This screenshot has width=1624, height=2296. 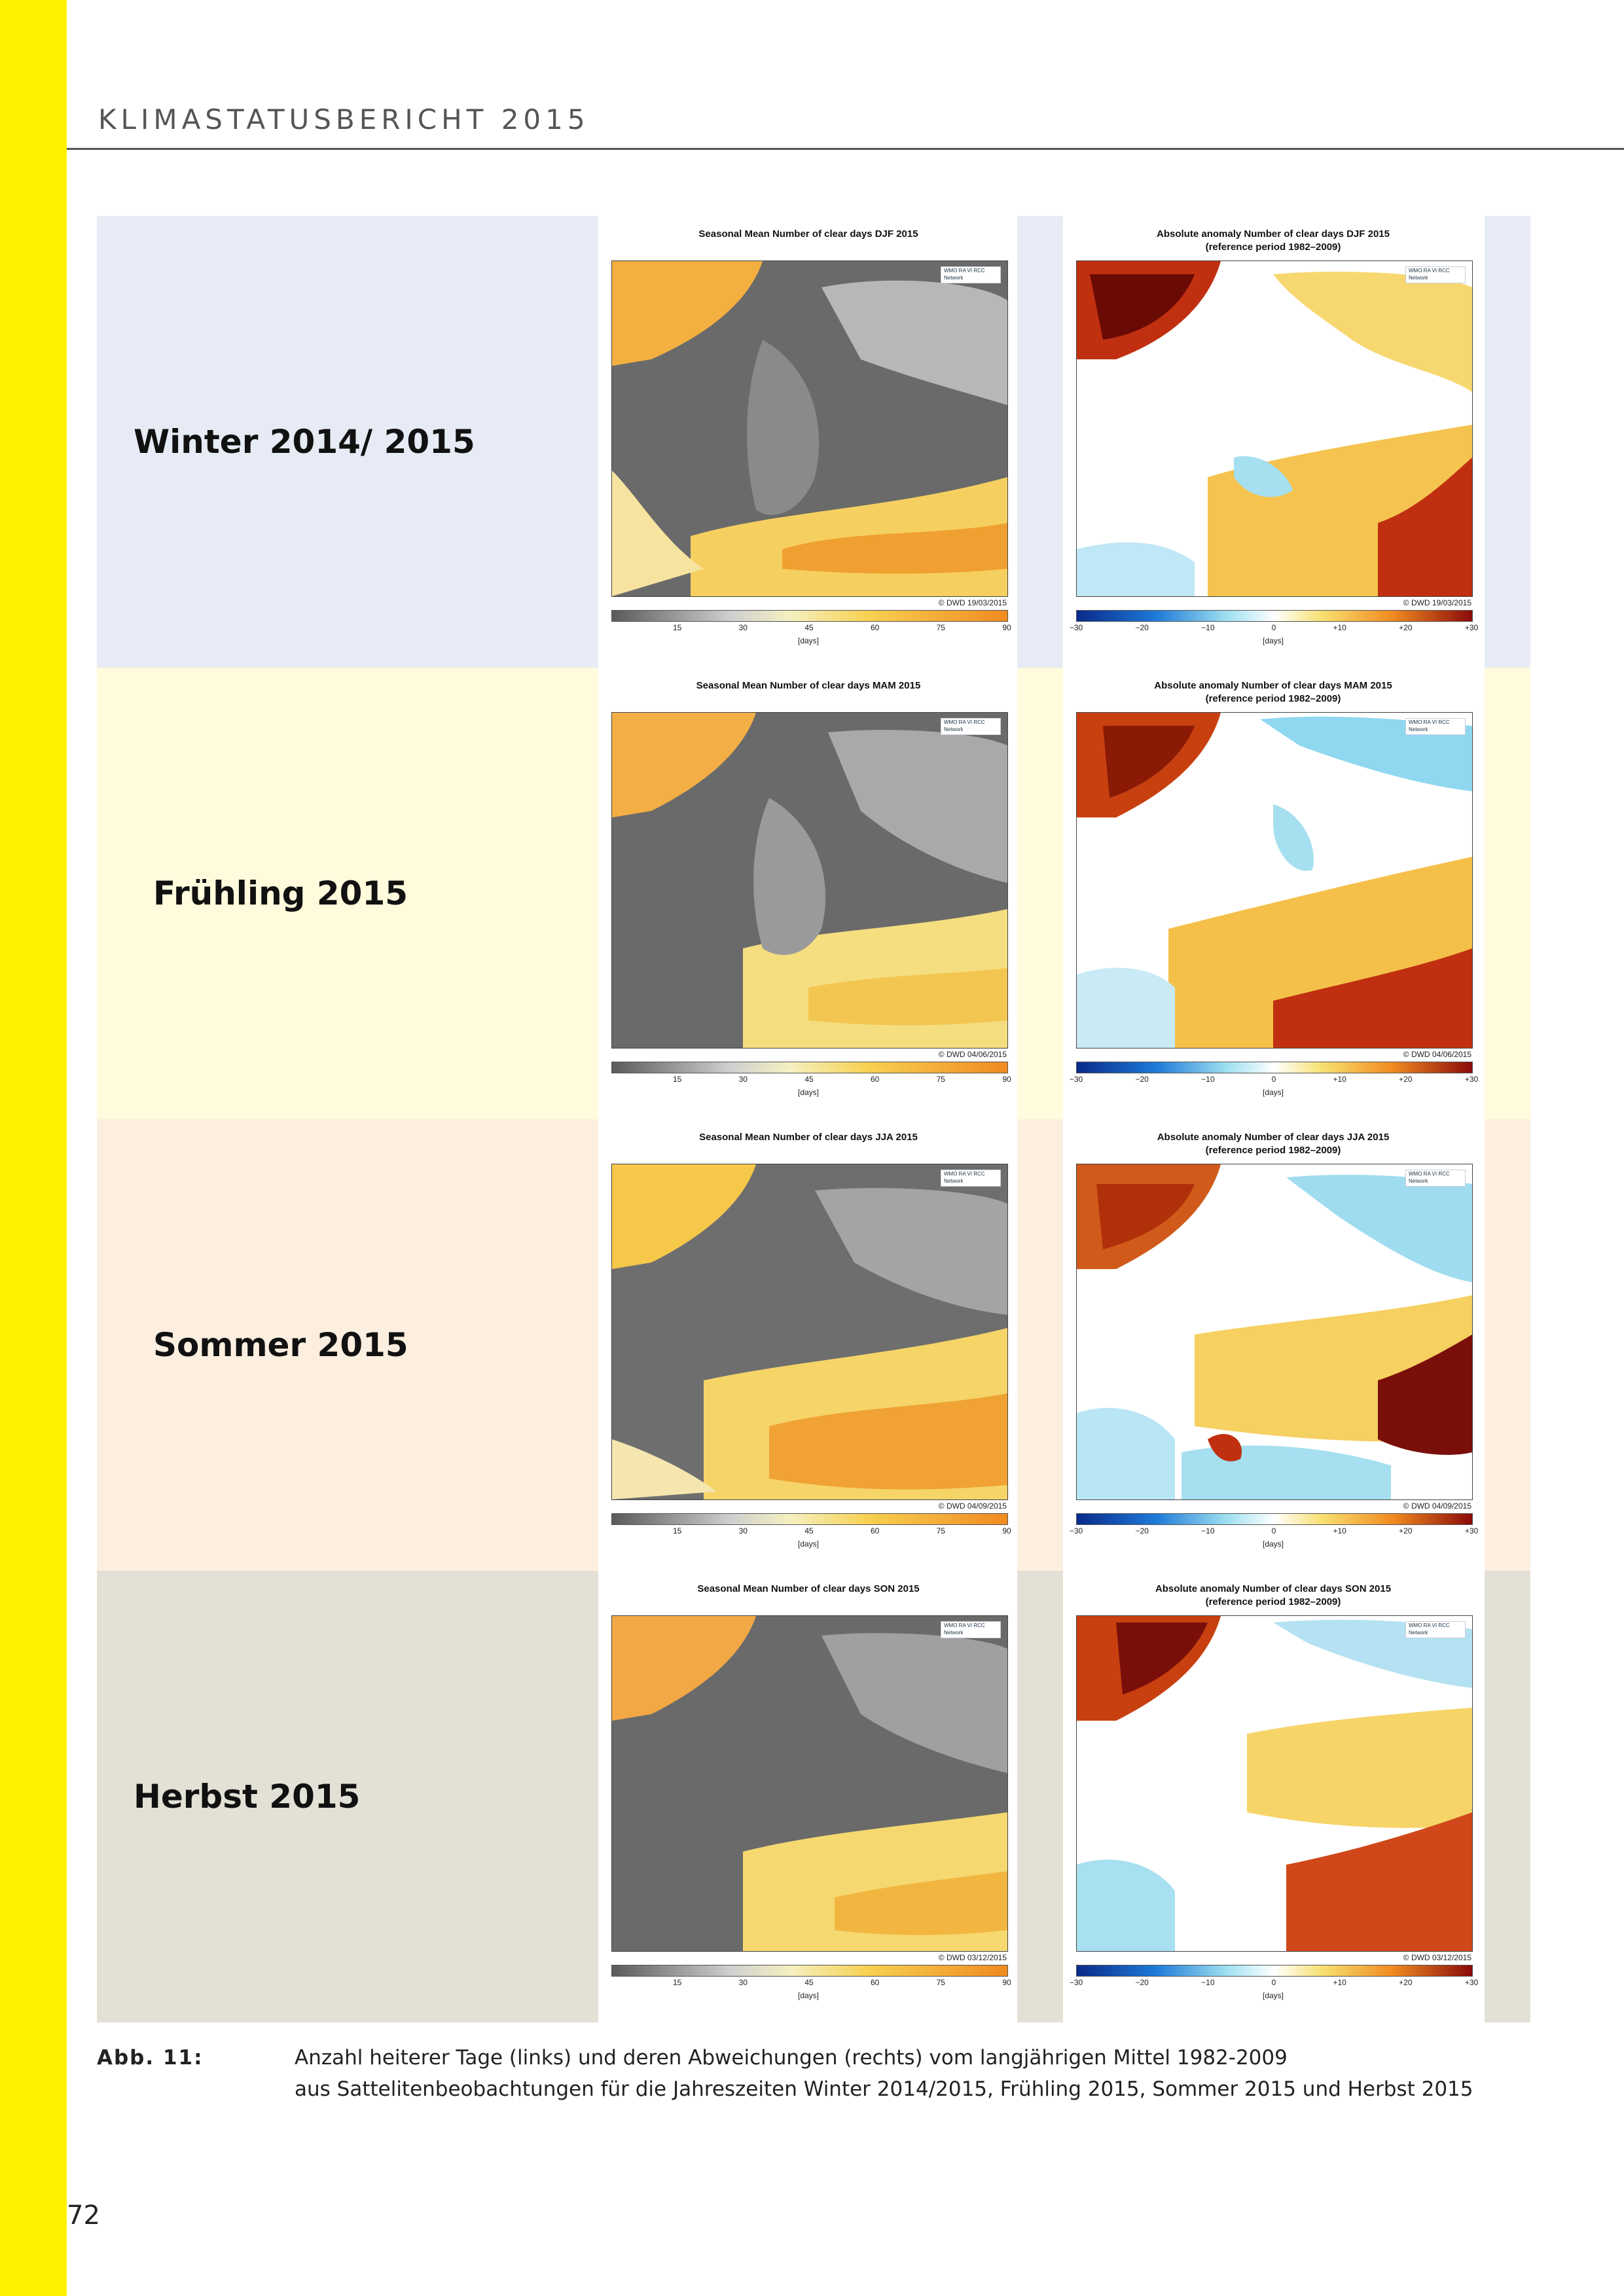 I want to click on panel-subtitle: (reference period 1982–2009), so click(x=1273, y=1150).